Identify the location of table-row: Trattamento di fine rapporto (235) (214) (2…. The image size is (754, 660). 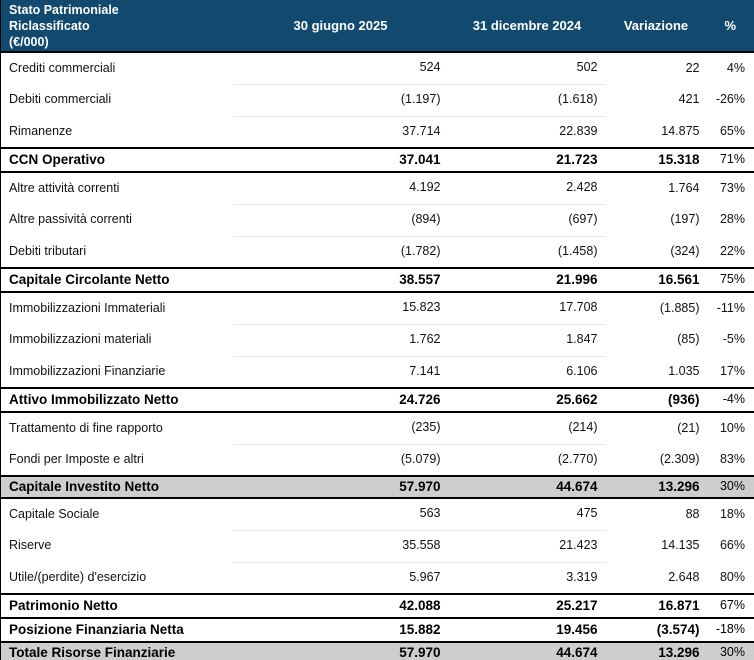
(377, 428).